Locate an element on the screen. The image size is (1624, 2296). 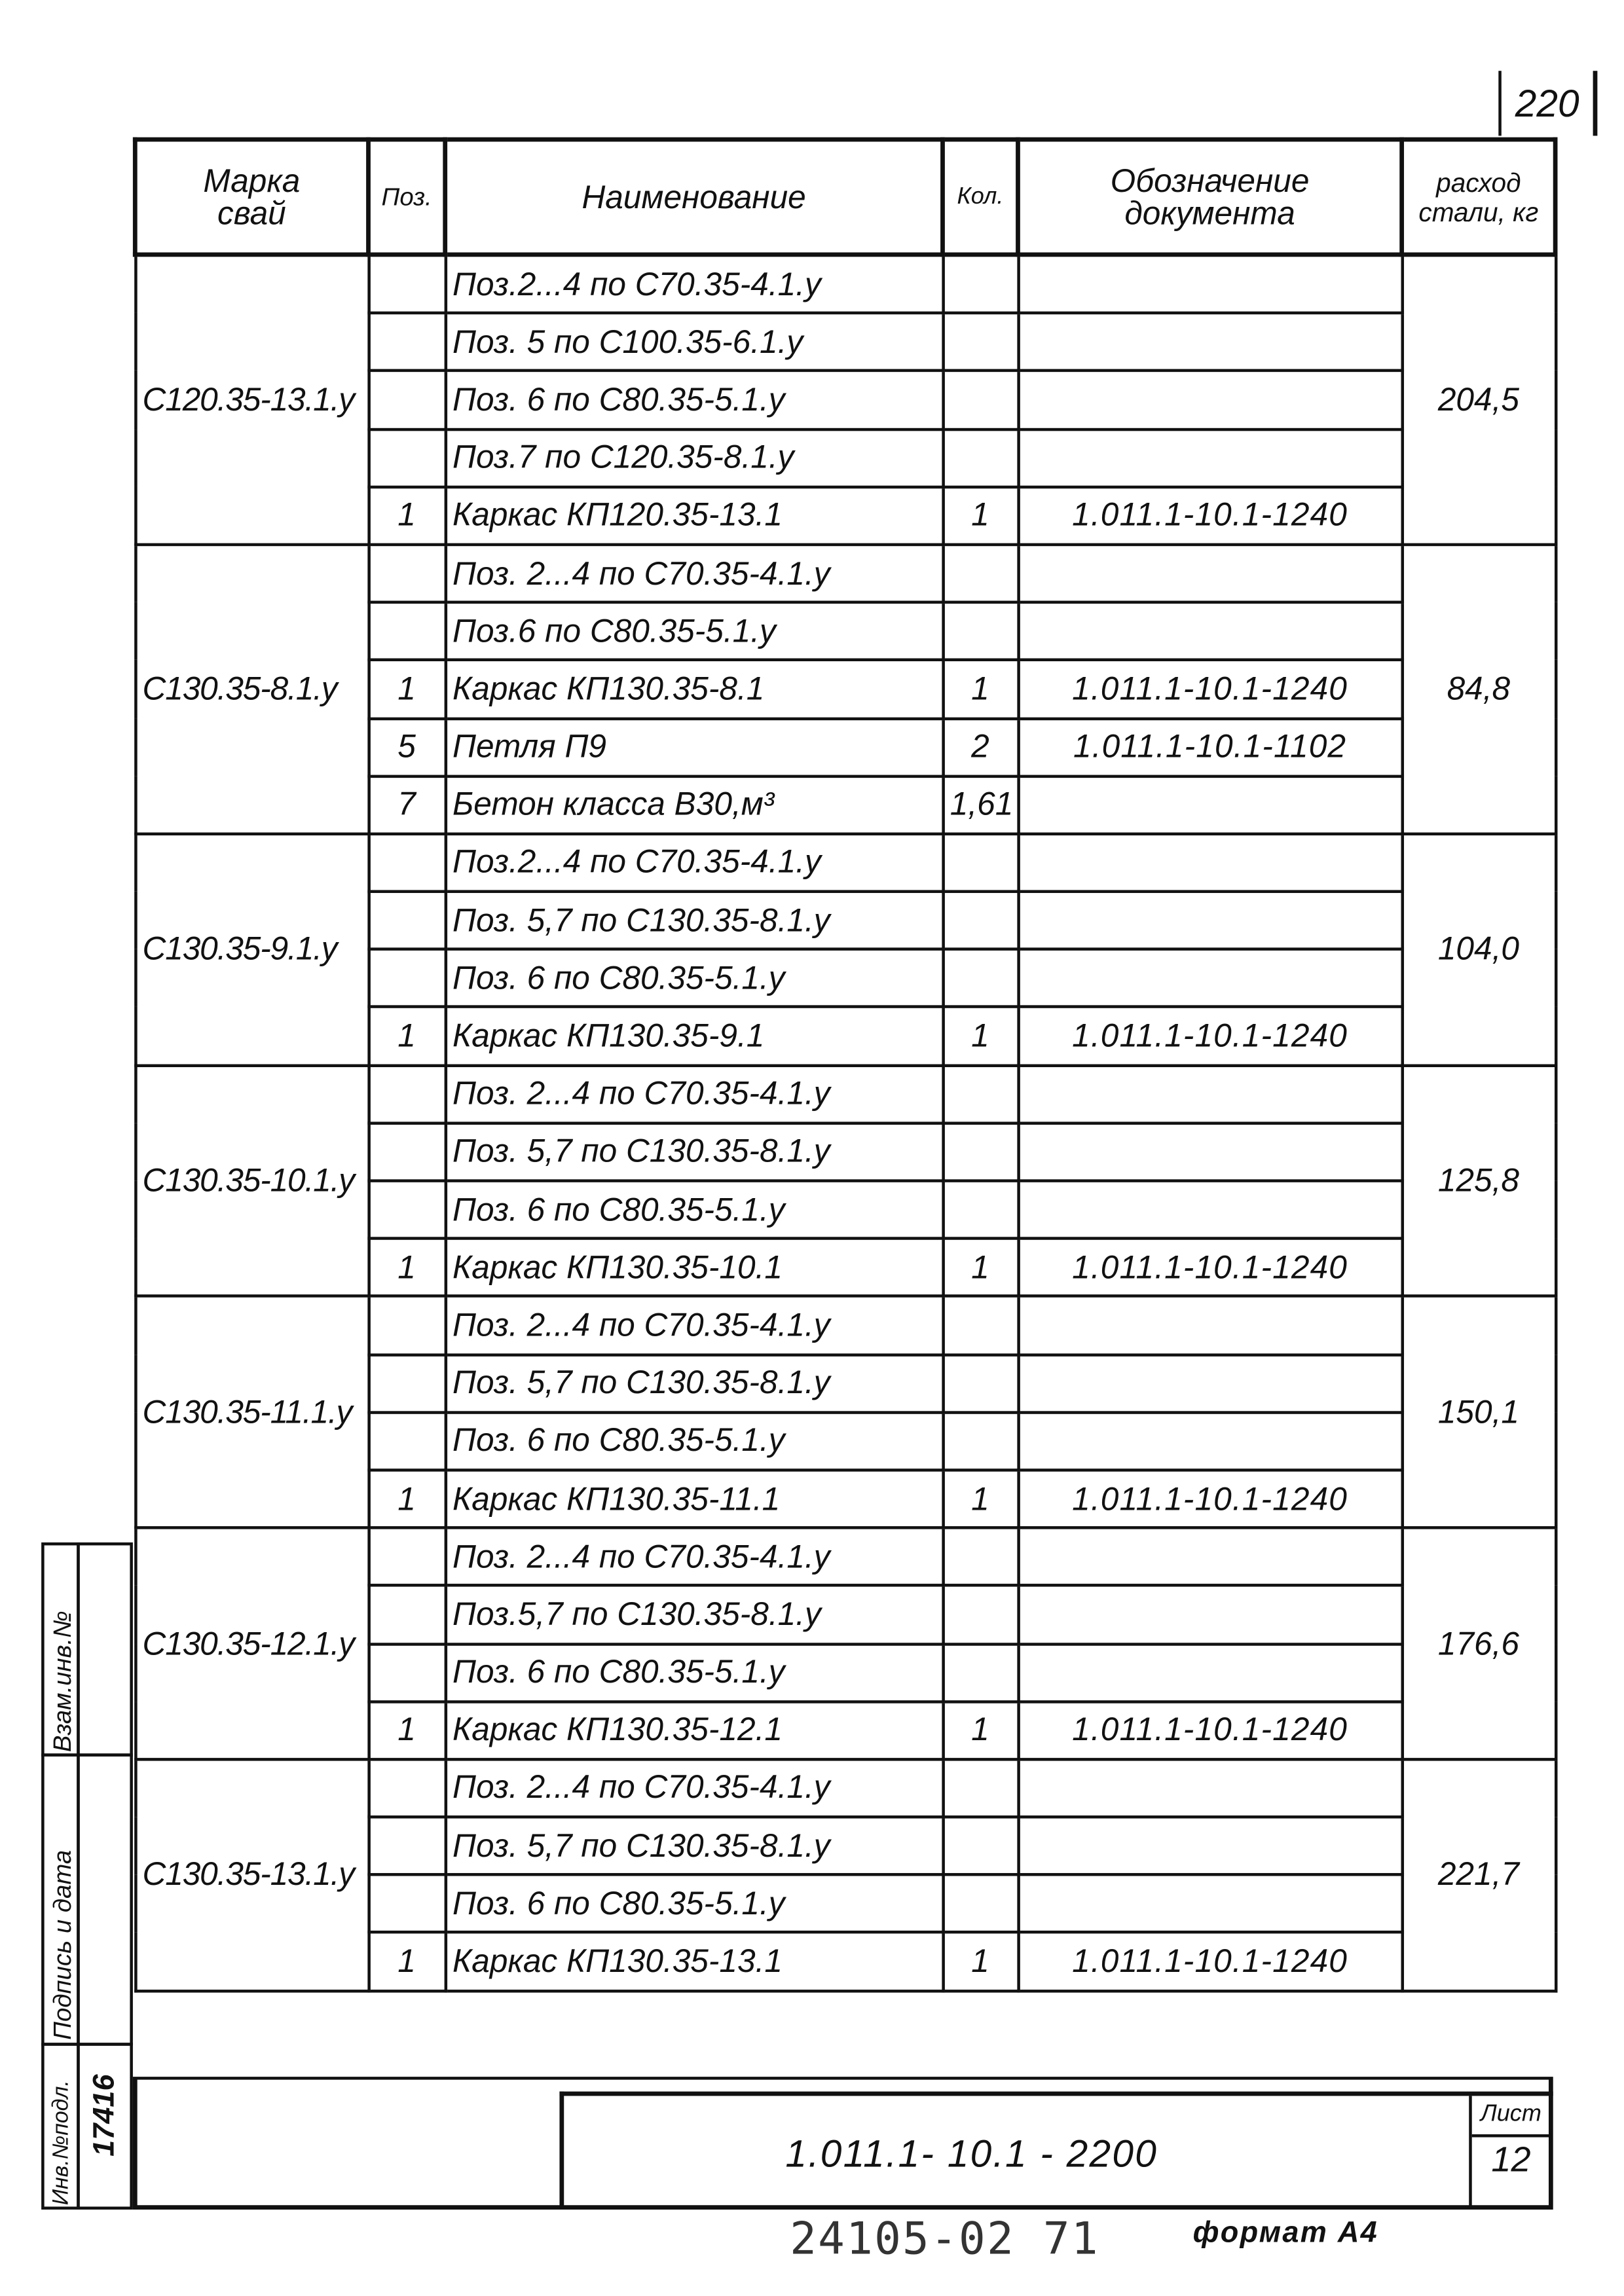
steel-consumption: 125,8 is located at coordinates (1478, 1180).